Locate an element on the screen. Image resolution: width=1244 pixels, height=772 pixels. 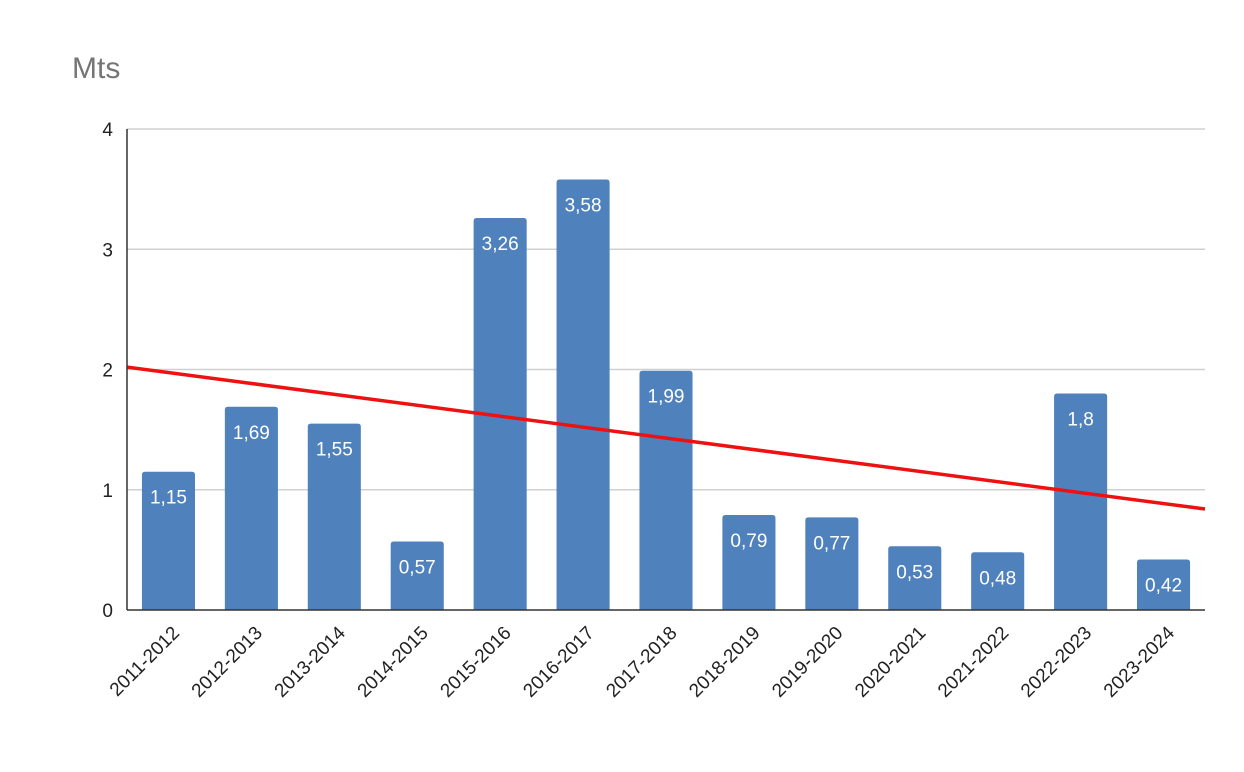
data-label: 0,42 is located at coordinates (1163, 585).